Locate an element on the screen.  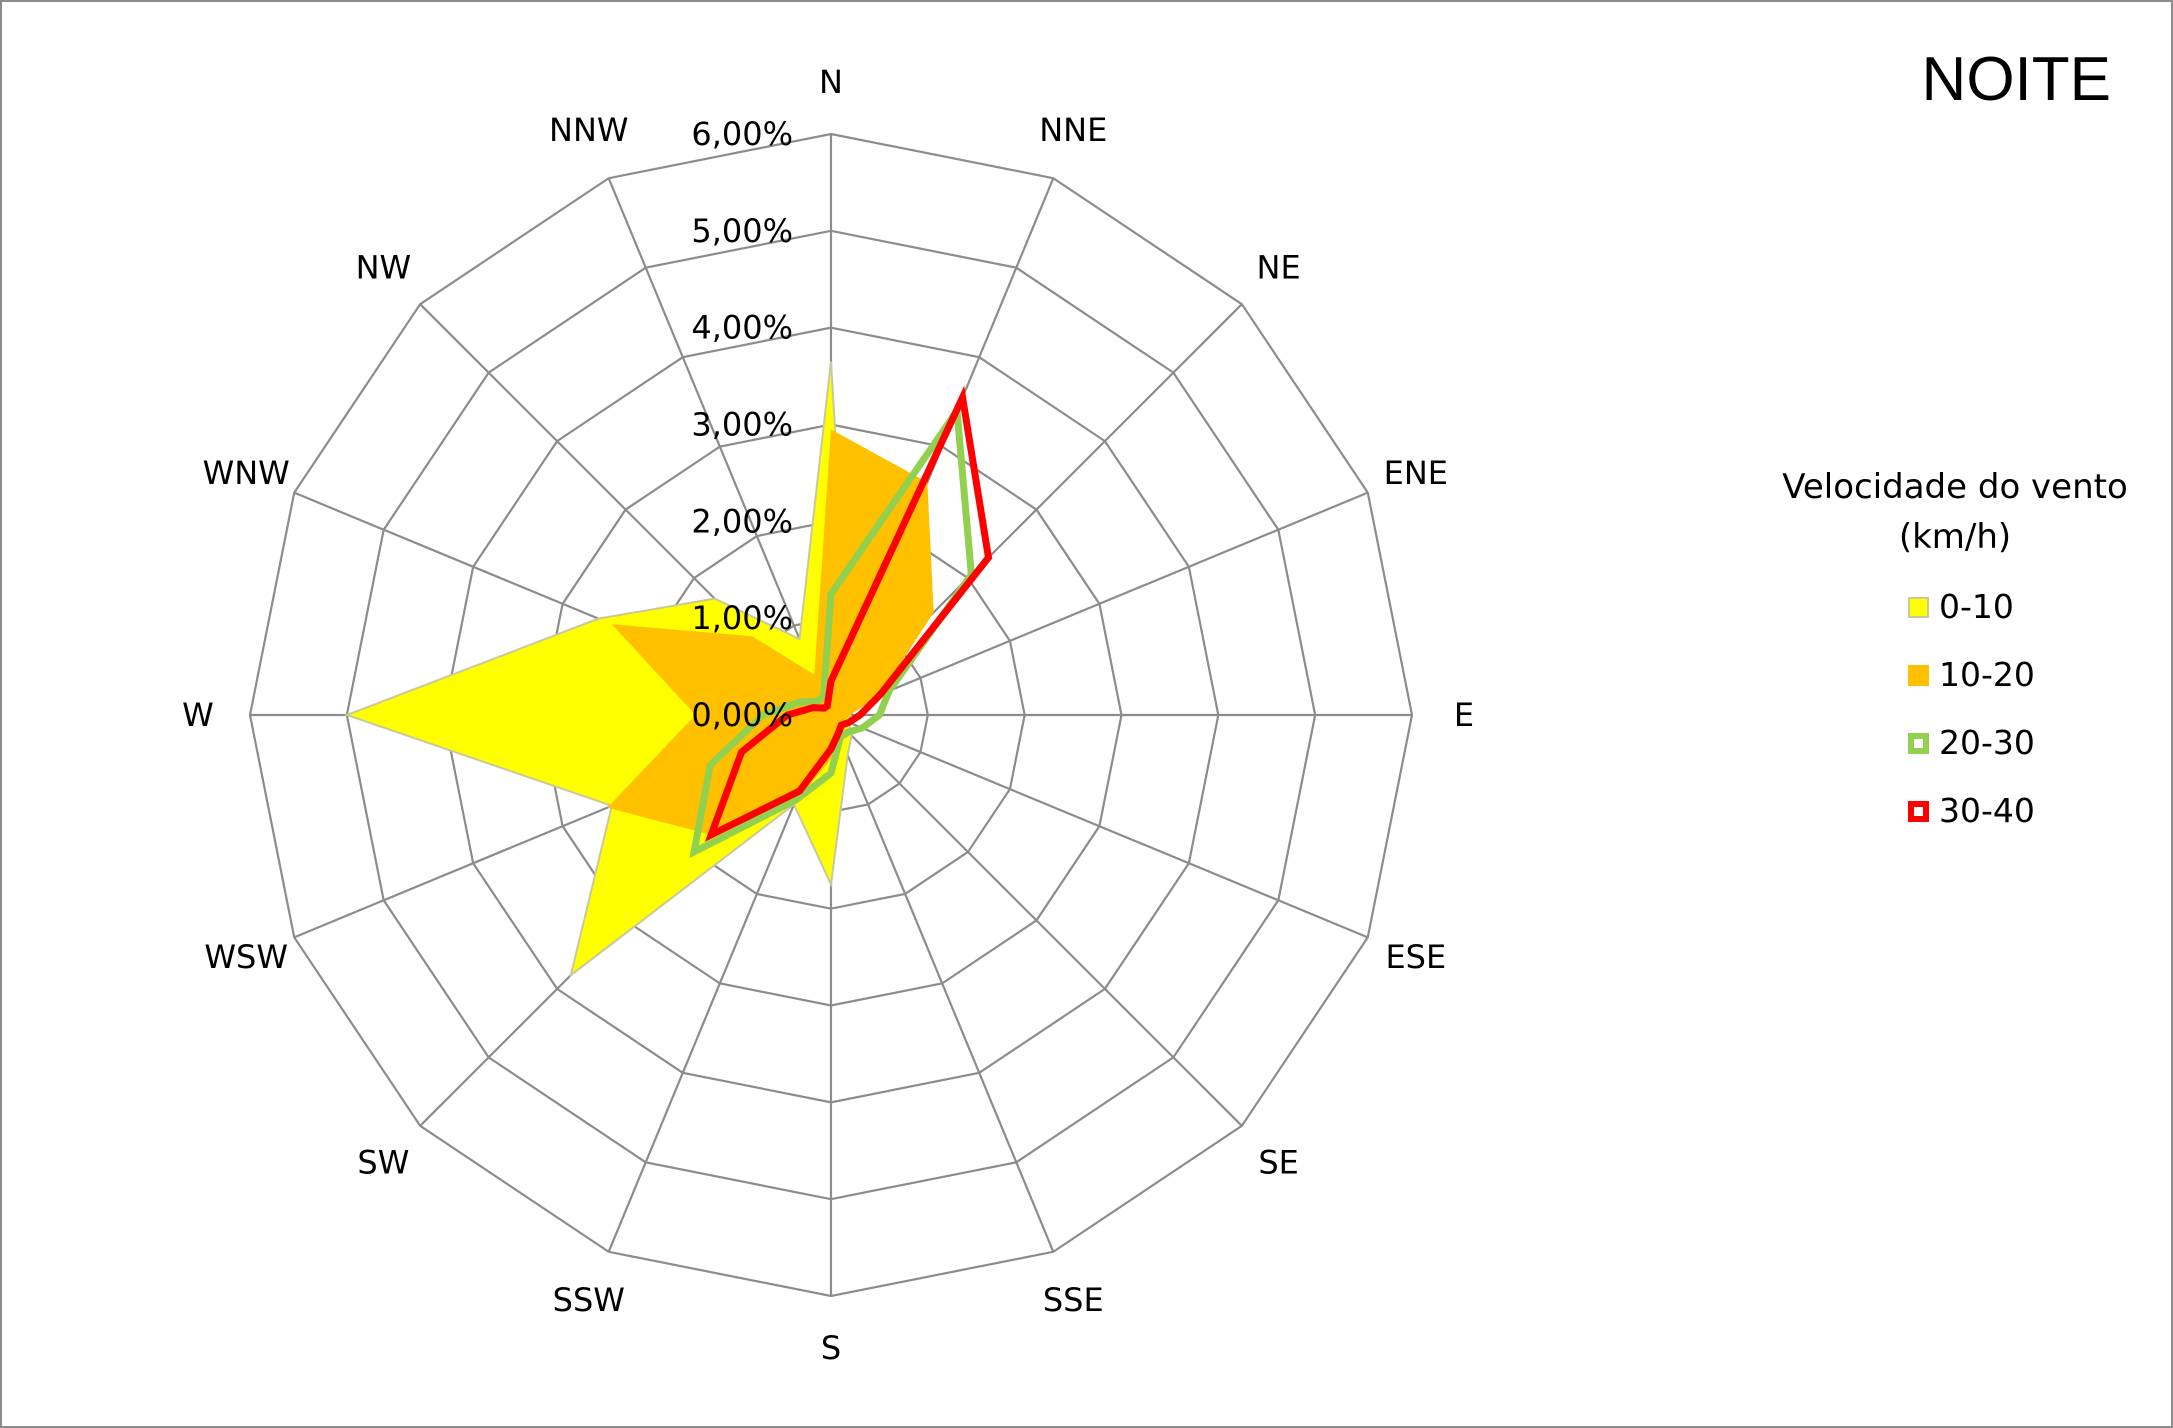
spoke-ene is located at coordinates (1099, 604).